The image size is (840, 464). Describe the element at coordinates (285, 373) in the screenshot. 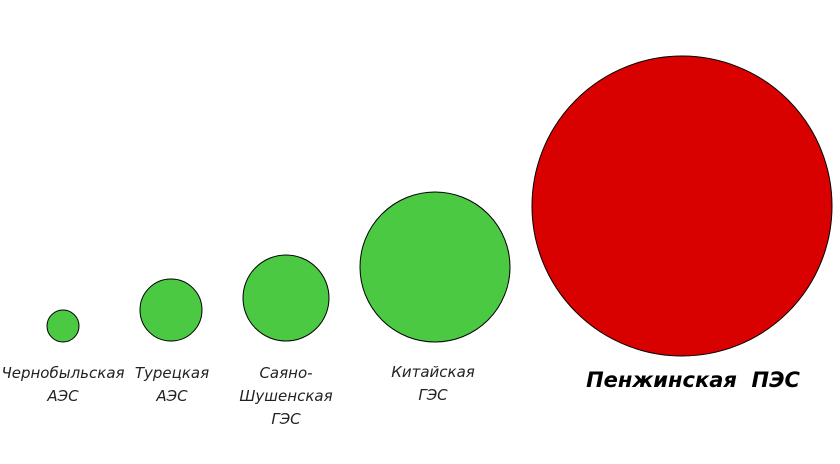

I see `label: Саяно-` at that location.